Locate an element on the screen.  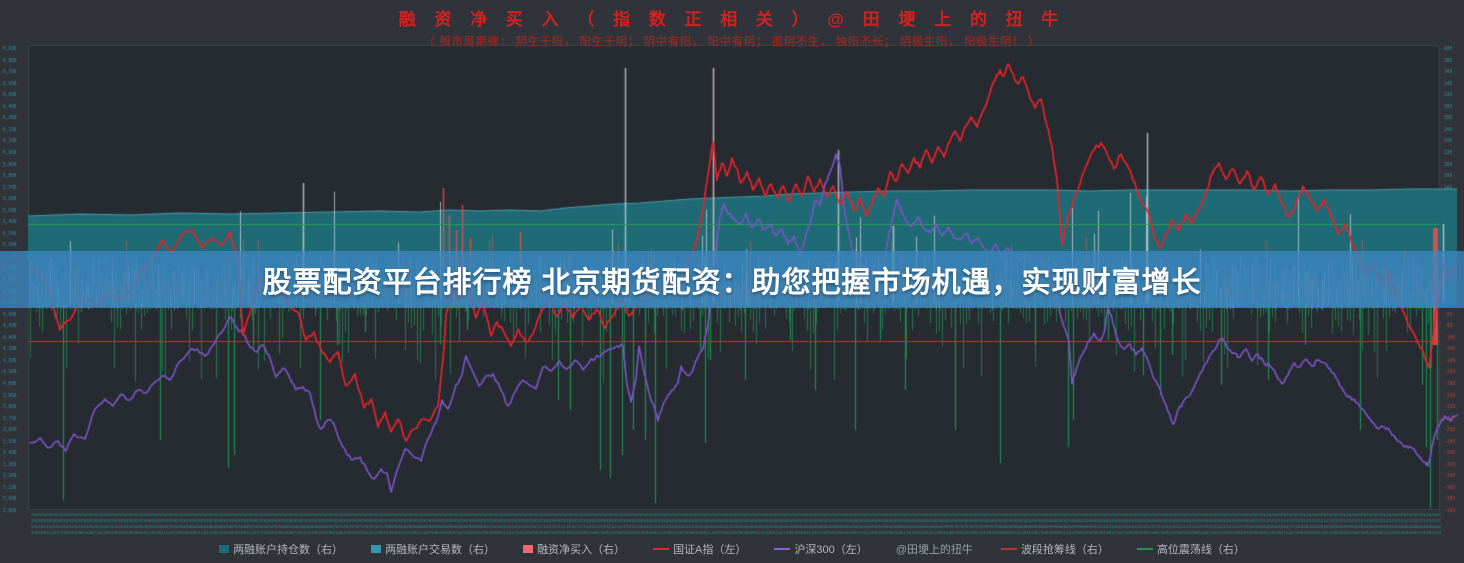
legend-item-3: 国证A指（左） is located at coordinates (699, 549).